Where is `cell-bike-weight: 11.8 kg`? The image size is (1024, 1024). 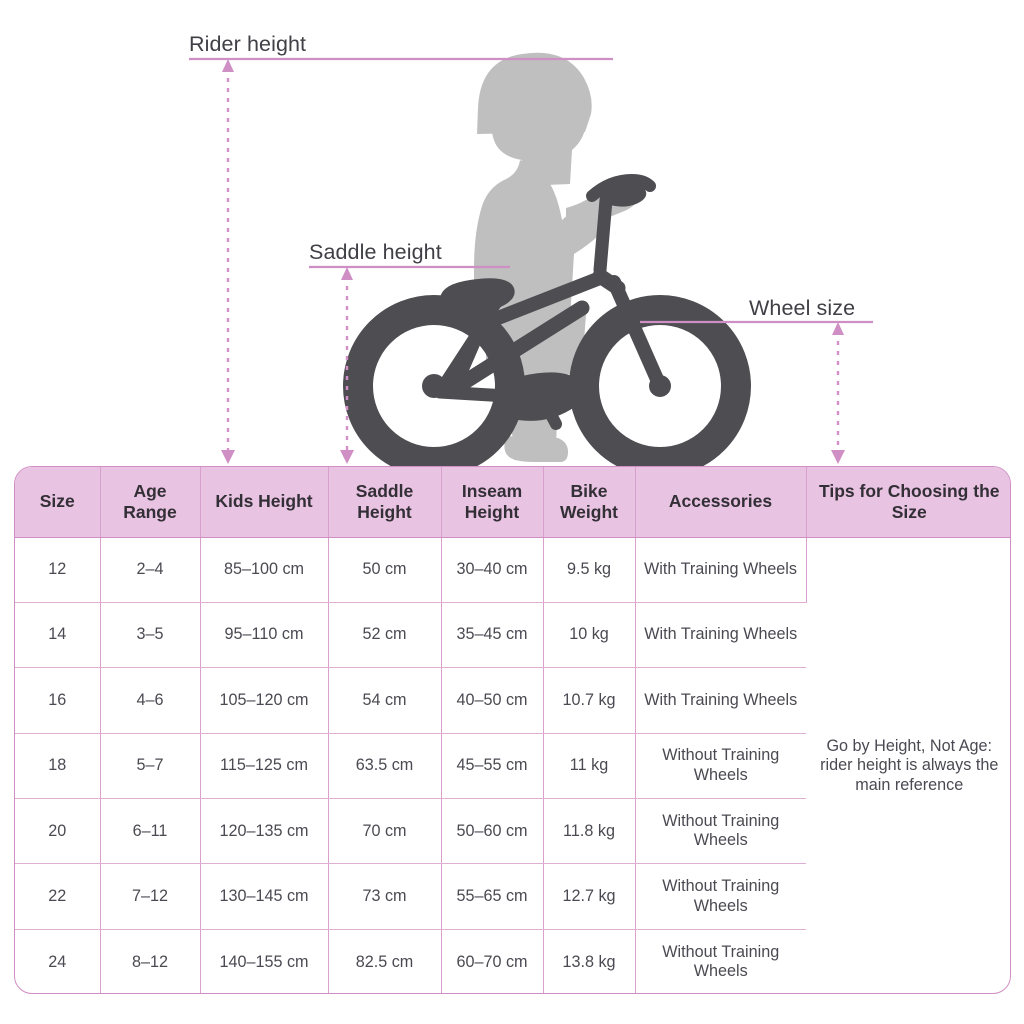 cell-bike-weight: 11.8 kg is located at coordinates (589, 831).